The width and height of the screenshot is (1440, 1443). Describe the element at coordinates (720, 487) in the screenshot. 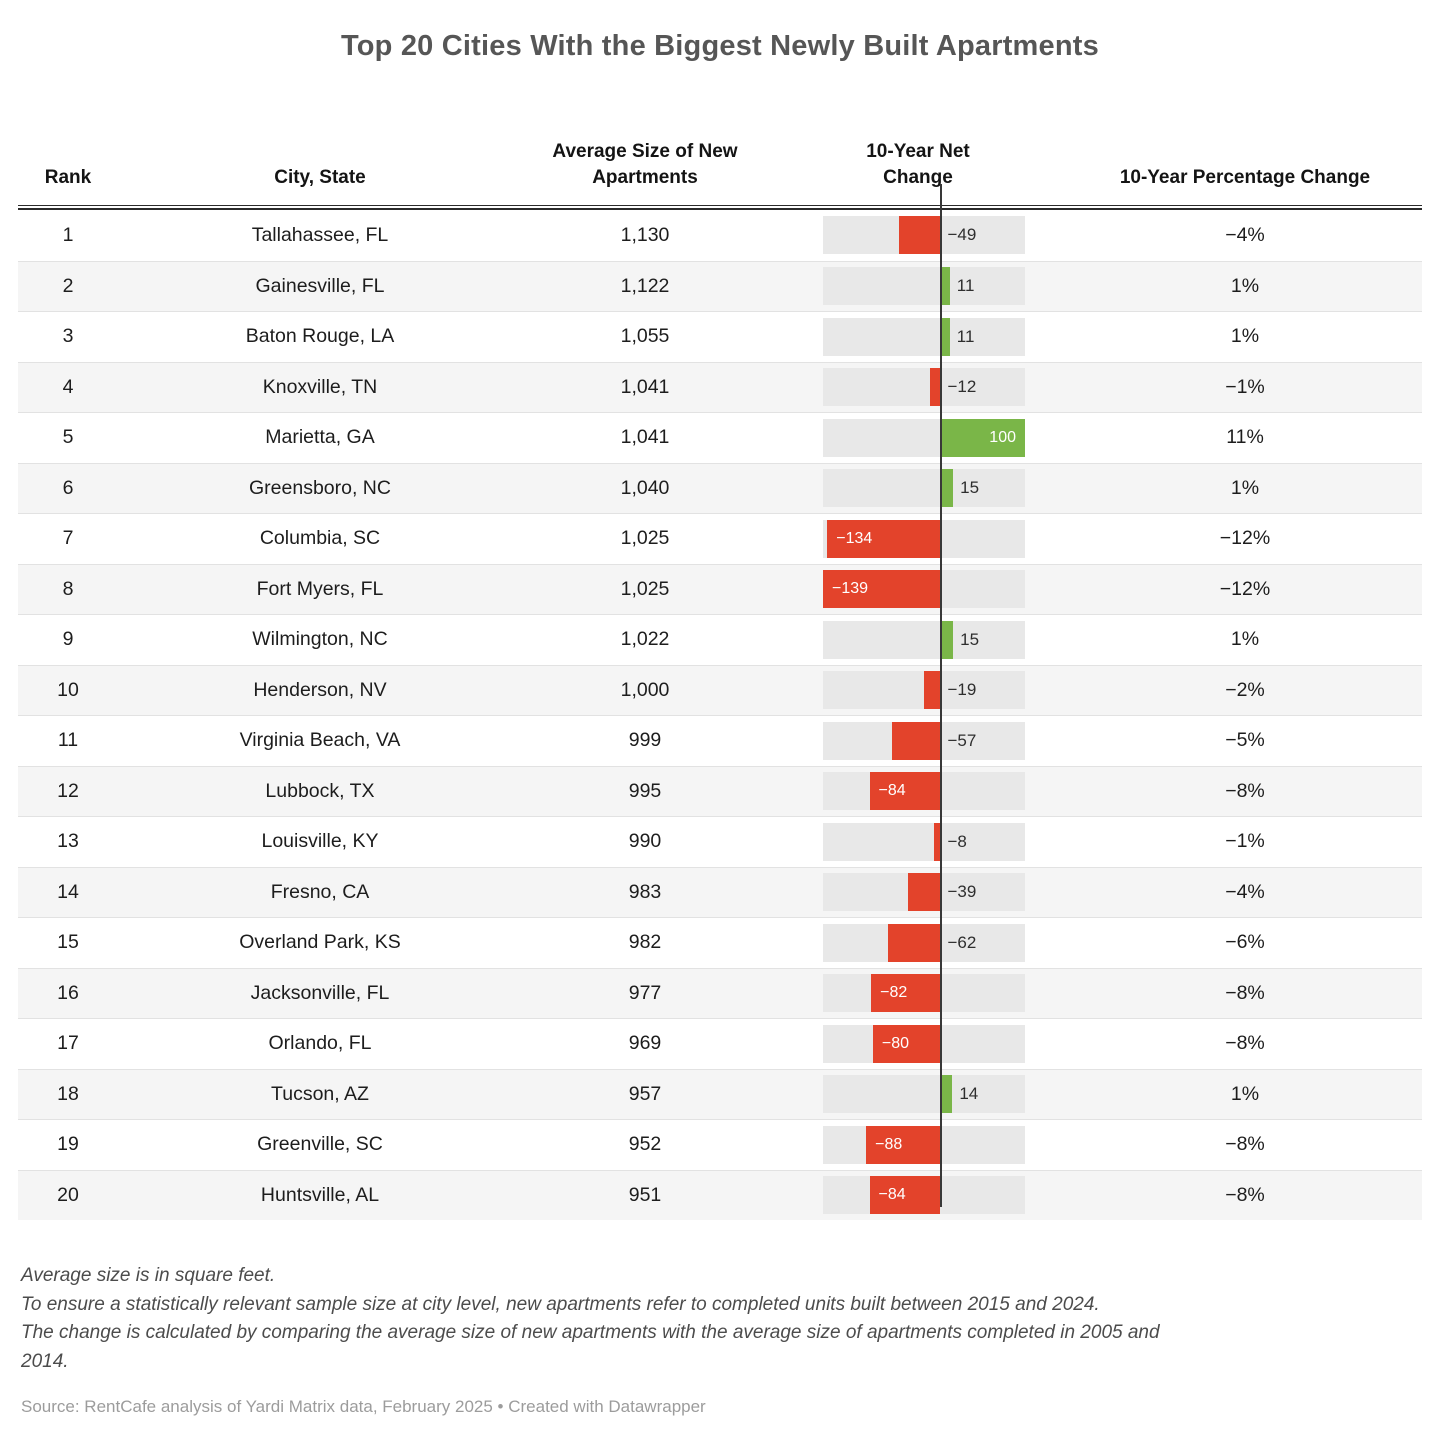

I see `table-row: 6 Greensboro, NC 1,040 15 1%` at that location.